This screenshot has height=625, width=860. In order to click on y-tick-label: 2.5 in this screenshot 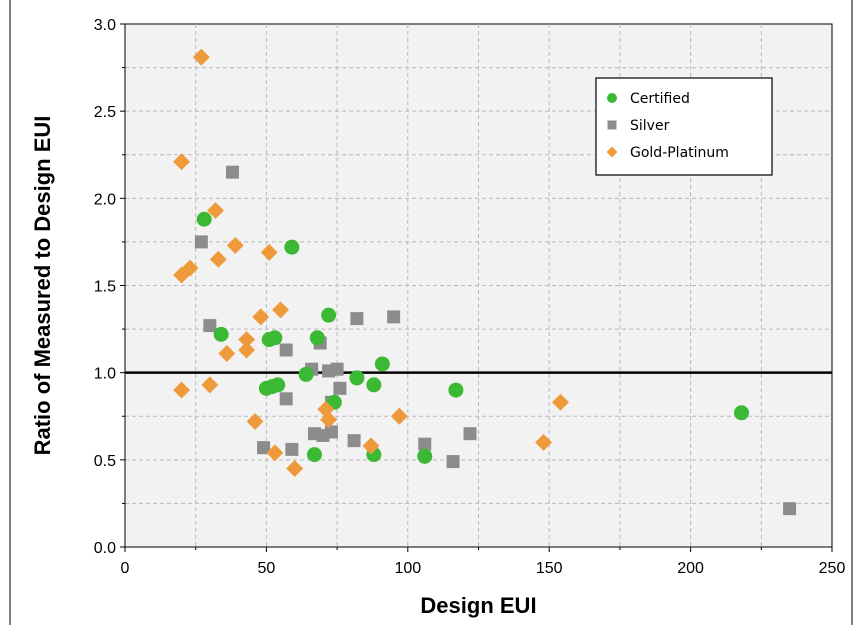, I will do `click(105, 112)`.